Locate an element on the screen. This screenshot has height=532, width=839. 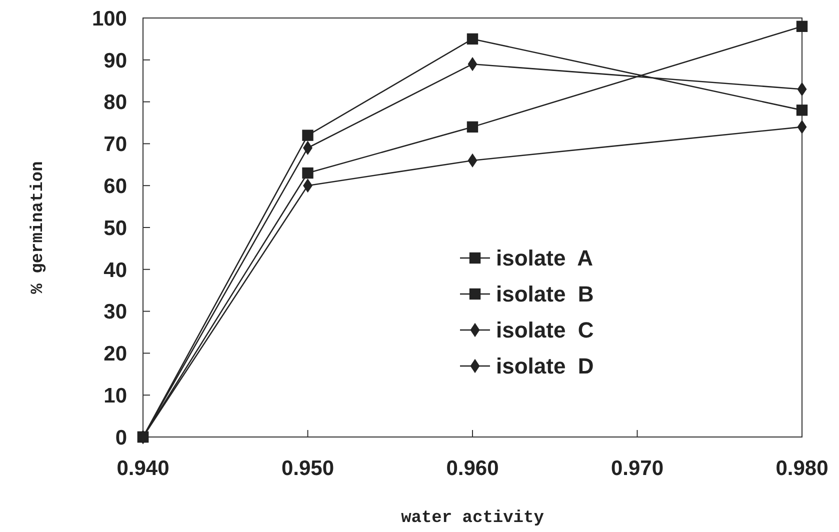
x-tick-label: 0.940 is located at coordinates (143, 468).